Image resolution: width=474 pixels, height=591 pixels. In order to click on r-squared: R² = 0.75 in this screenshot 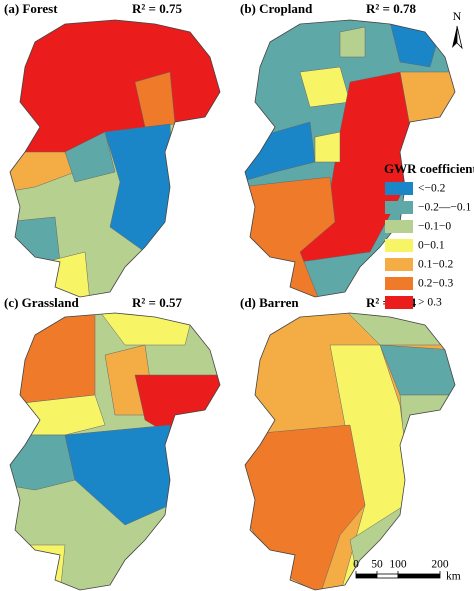, I will do `click(157, 8)`.